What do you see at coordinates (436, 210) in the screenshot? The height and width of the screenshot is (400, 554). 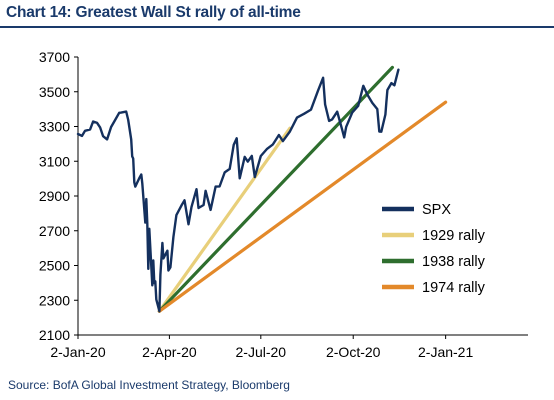 I see `legend-label: SPX` at bounding box center [436, 210].